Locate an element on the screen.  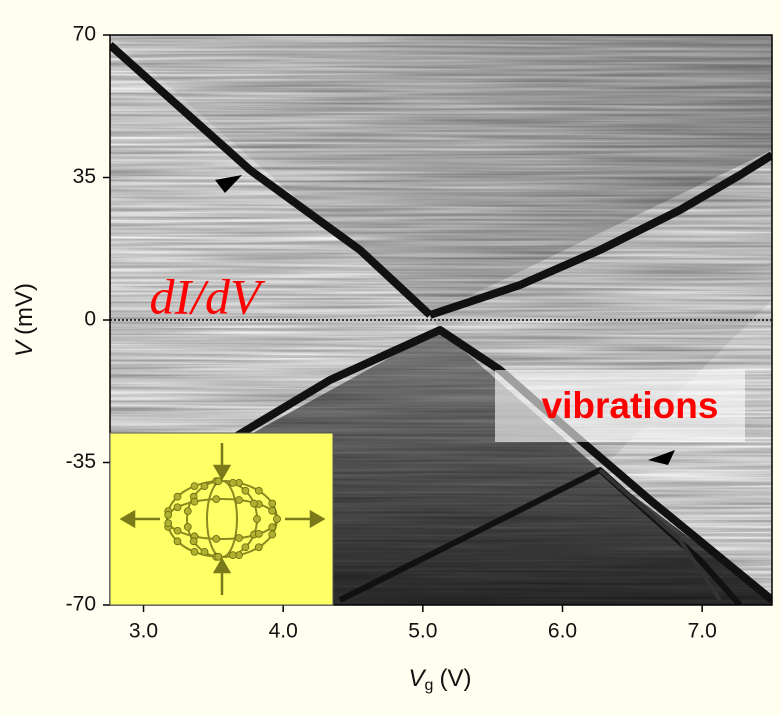
x-tick-label: 4.0 is located at coordinates (283, 631).